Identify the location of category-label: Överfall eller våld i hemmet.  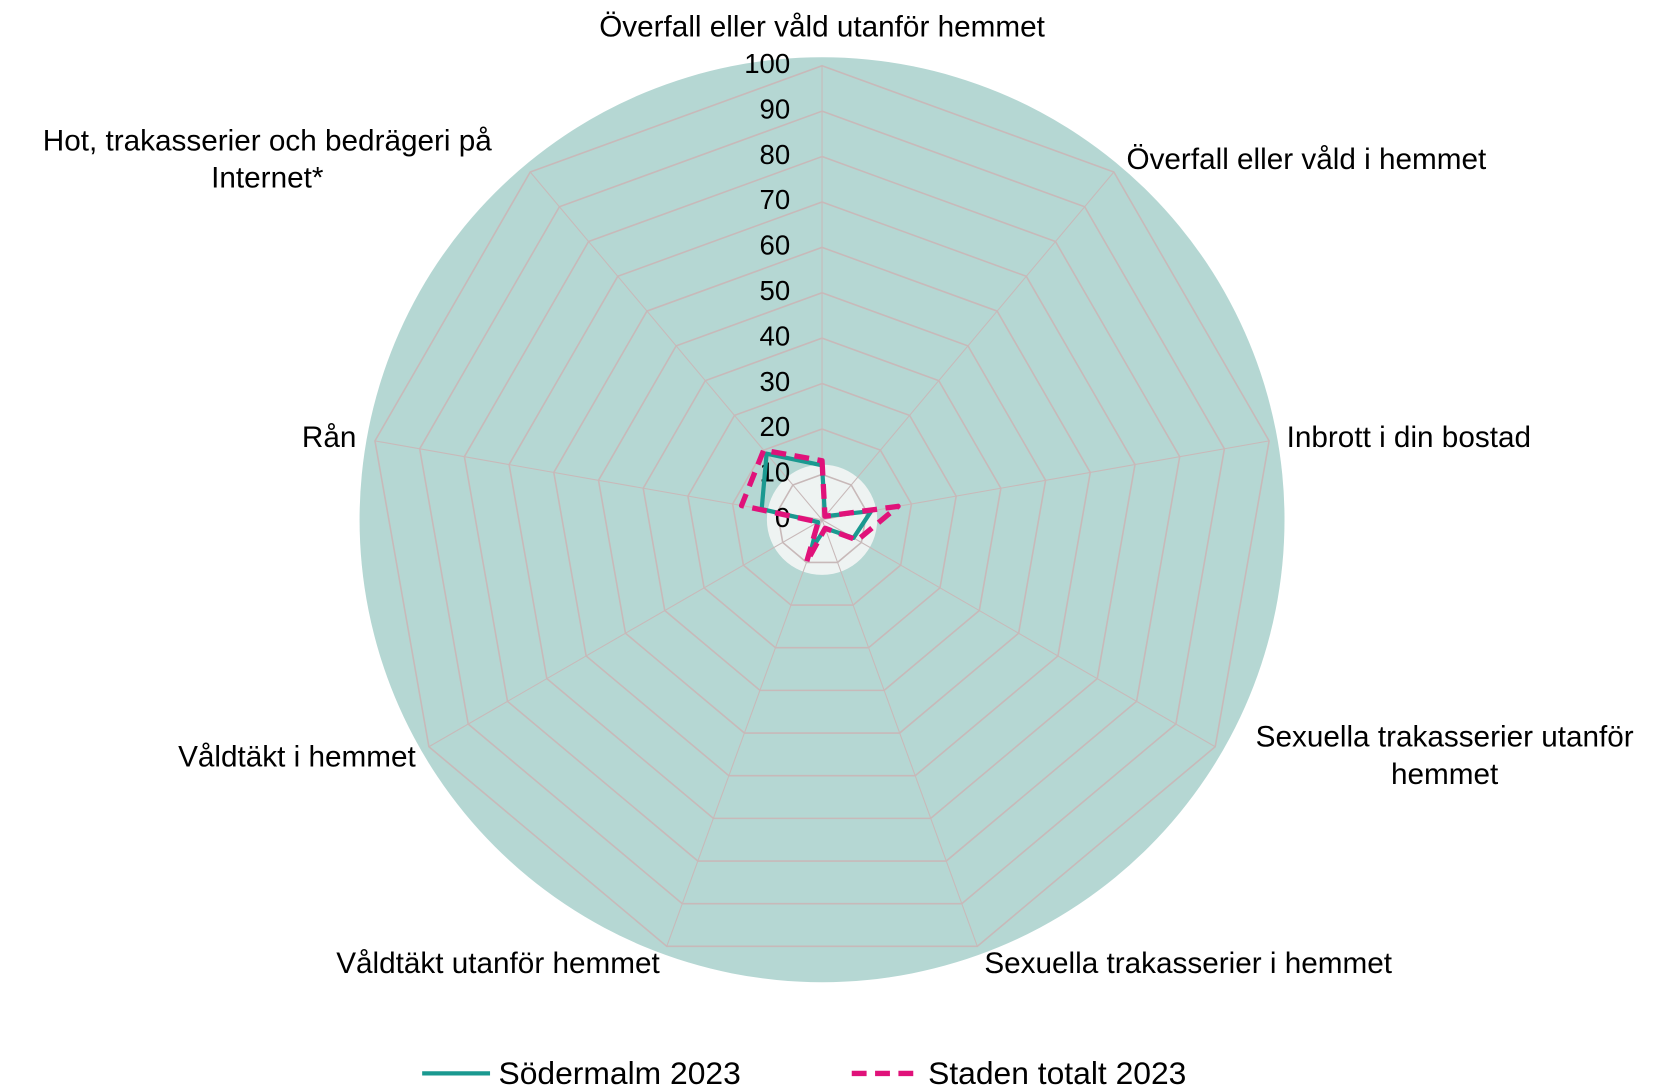
(1306, 159).